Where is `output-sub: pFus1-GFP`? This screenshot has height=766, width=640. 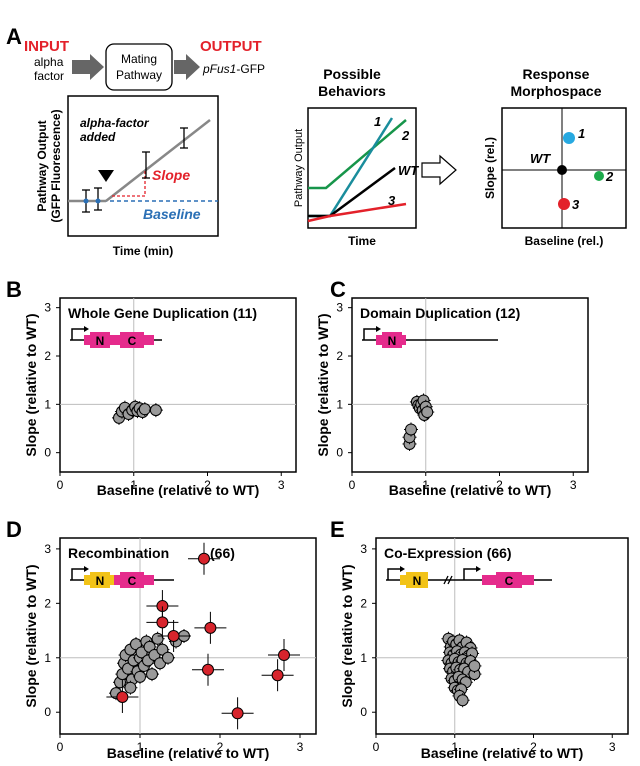
output-sub: pFus1-GFP is located at coordinates (233, 69).